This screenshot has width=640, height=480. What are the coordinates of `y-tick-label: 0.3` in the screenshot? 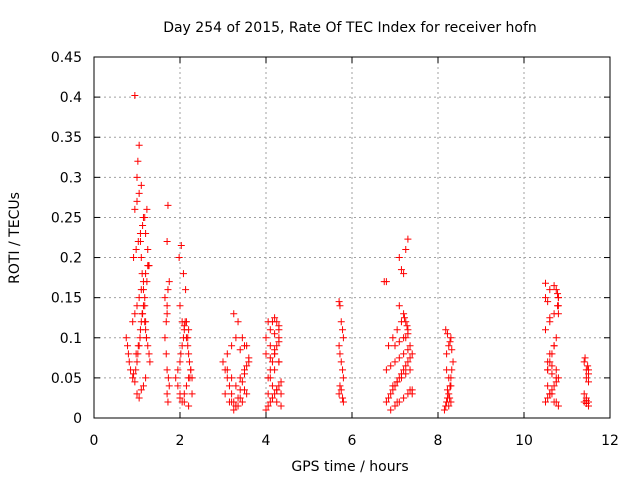 It's located at (71, 178).